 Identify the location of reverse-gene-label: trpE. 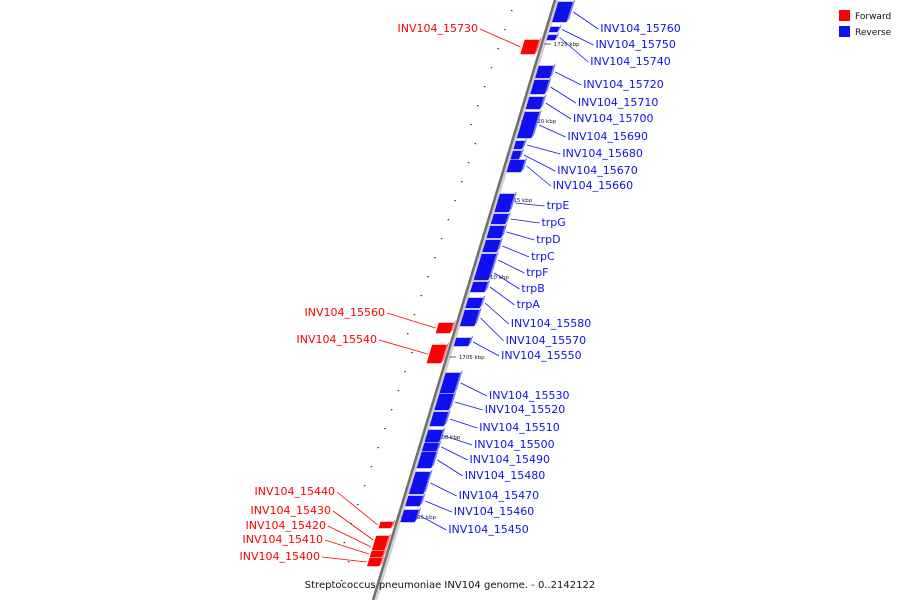
(558, 205).